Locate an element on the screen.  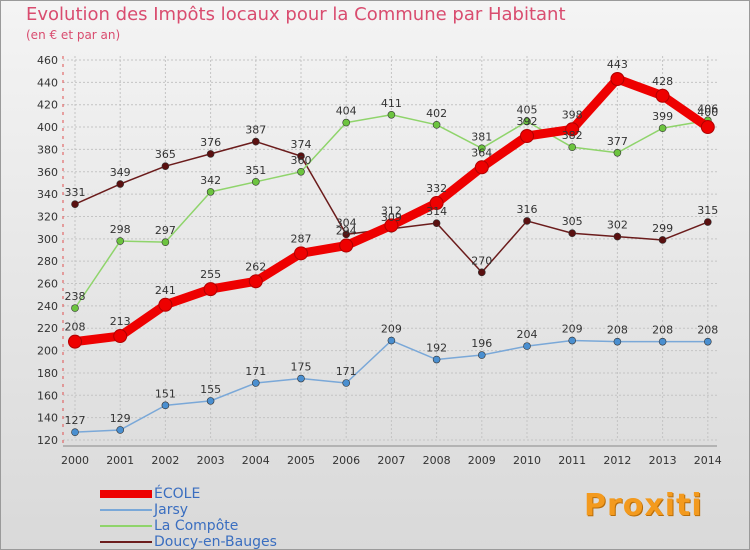
x-tick-label: 2014 is located at coordinates (708, 460).